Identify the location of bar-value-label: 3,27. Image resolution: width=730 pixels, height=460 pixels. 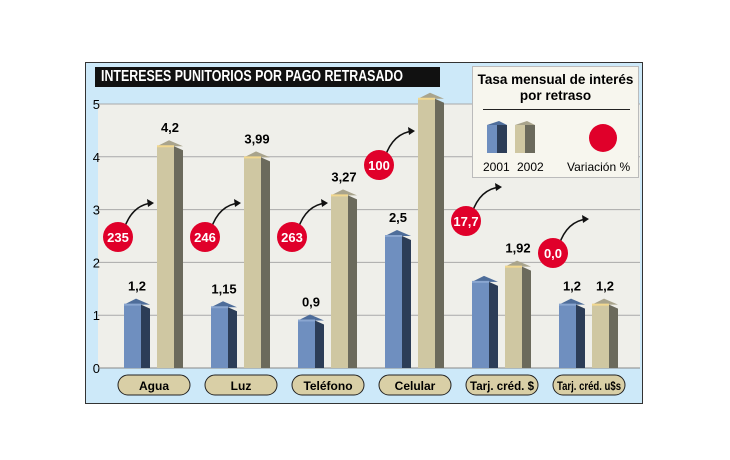
(343, 176).